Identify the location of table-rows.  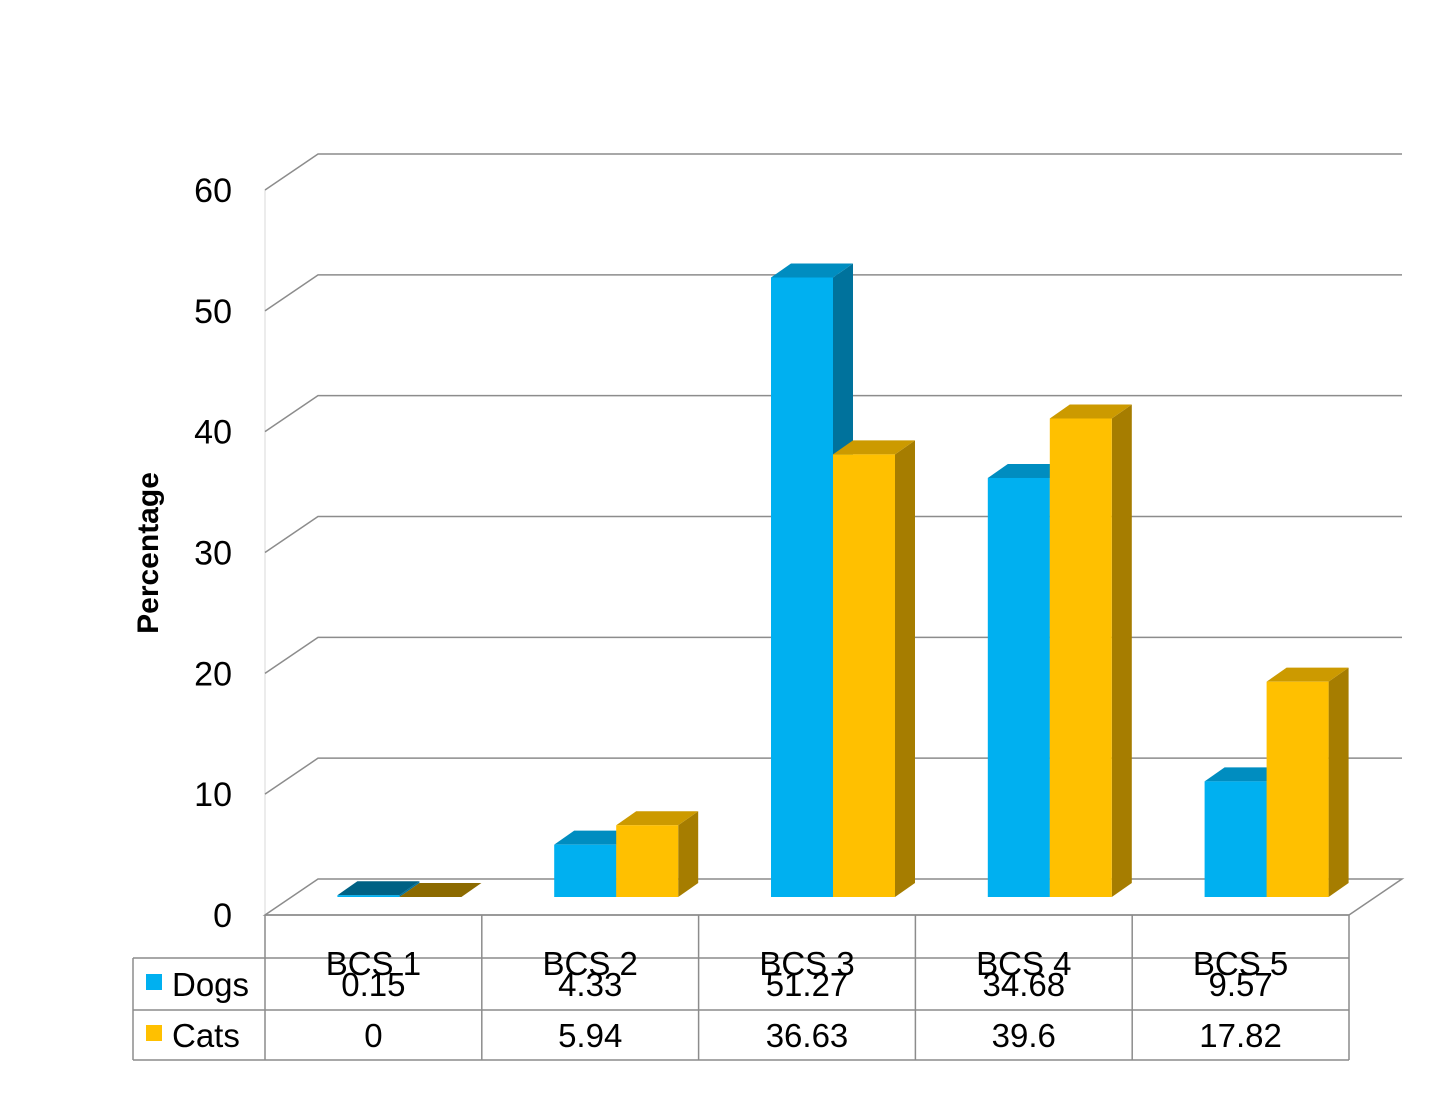
(741, 1009).